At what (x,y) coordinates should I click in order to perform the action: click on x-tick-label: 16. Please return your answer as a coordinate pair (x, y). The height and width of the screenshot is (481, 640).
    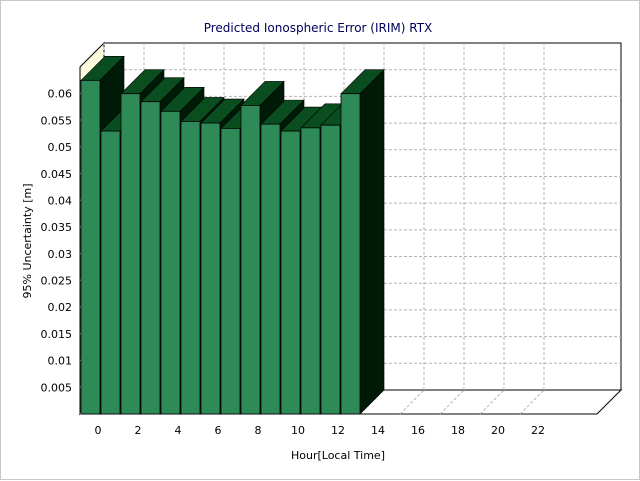
    Looking at the image, I should click on (418, 430).